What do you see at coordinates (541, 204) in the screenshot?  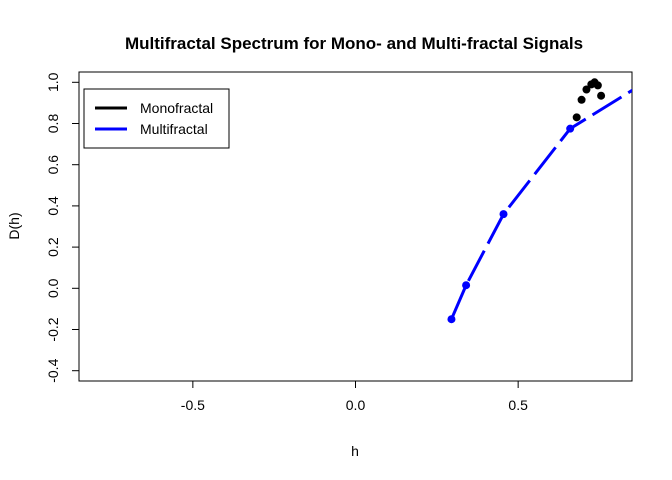 I see `series-line-multifractal` at bounding box center [541, 204].